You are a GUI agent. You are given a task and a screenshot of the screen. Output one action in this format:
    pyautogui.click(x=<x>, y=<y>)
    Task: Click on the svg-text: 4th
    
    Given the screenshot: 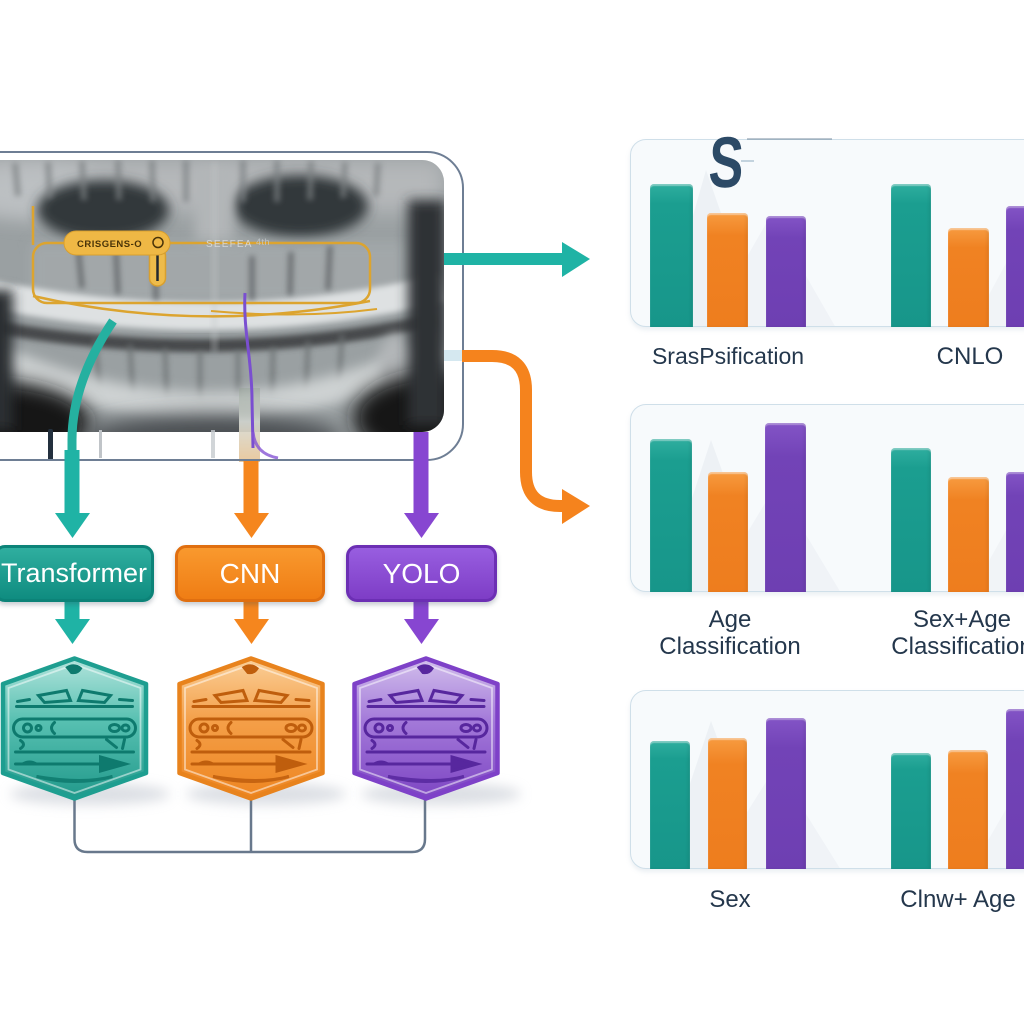 What is the action you would take?
    pyautogui.click(x=263, y=242)
    